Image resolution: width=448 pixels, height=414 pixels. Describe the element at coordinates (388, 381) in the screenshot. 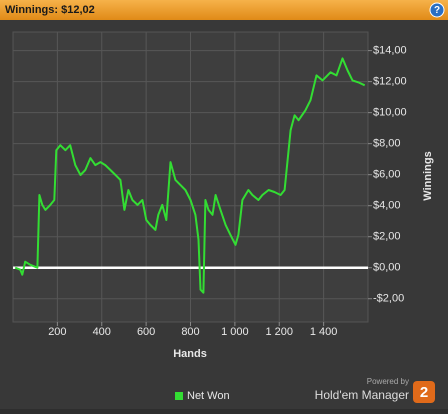

I see `powered-by: Powered by` at that location.